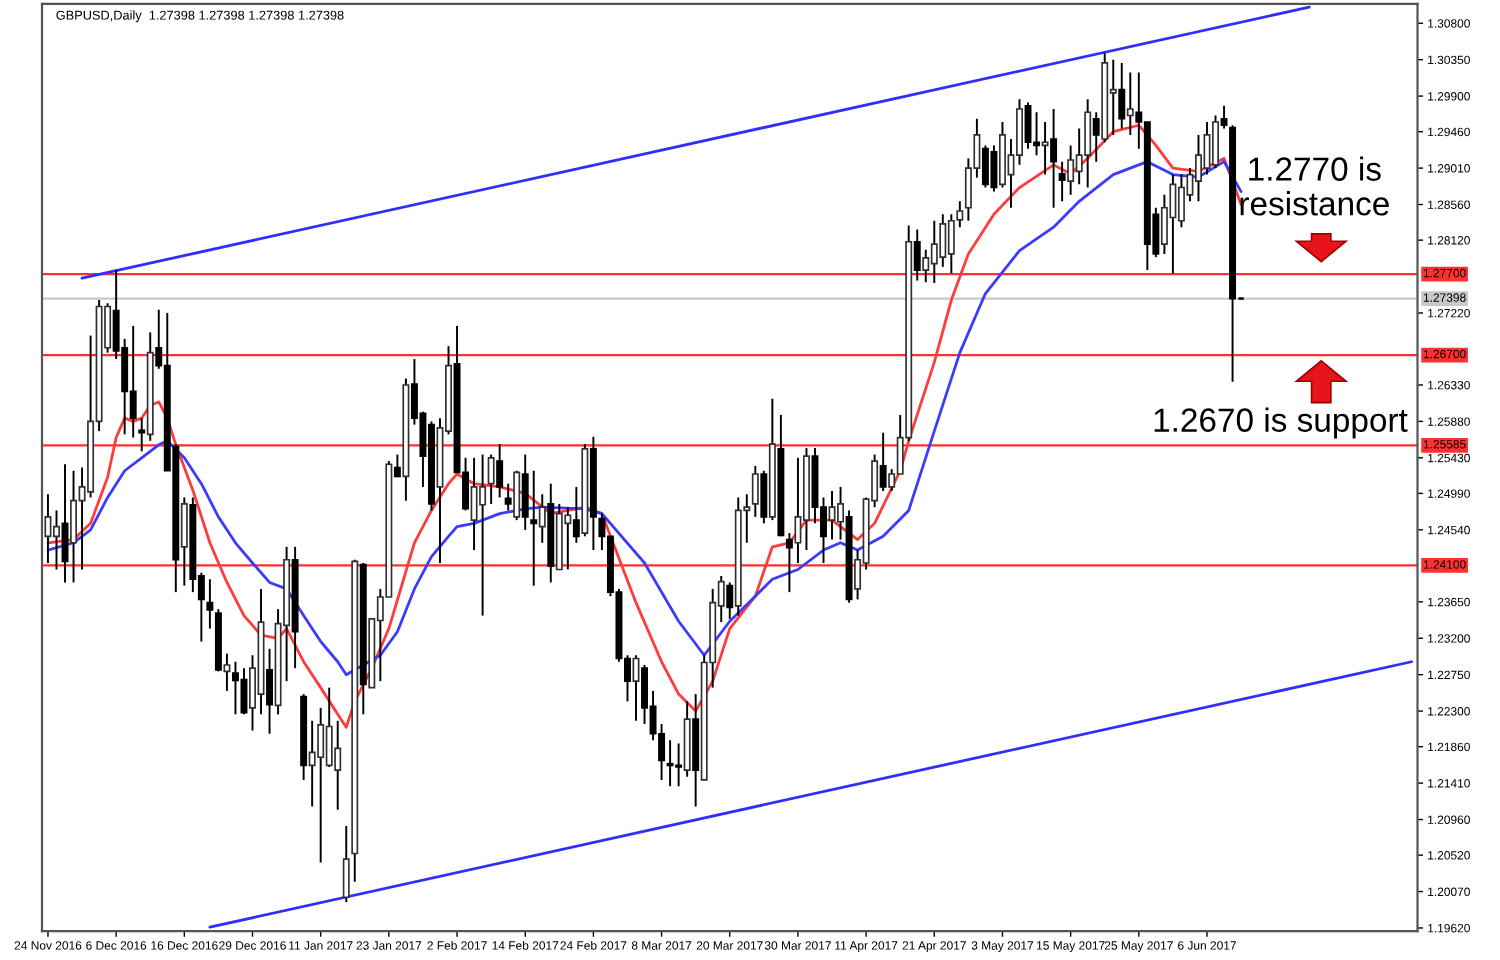 Image resolution: width=1500 pixels, height=960 pixels. What do you see at coordinates (1281, 423) in the screenshot?
I see `annotation: 1.2670 is support` at bounding box center [1281, 423].